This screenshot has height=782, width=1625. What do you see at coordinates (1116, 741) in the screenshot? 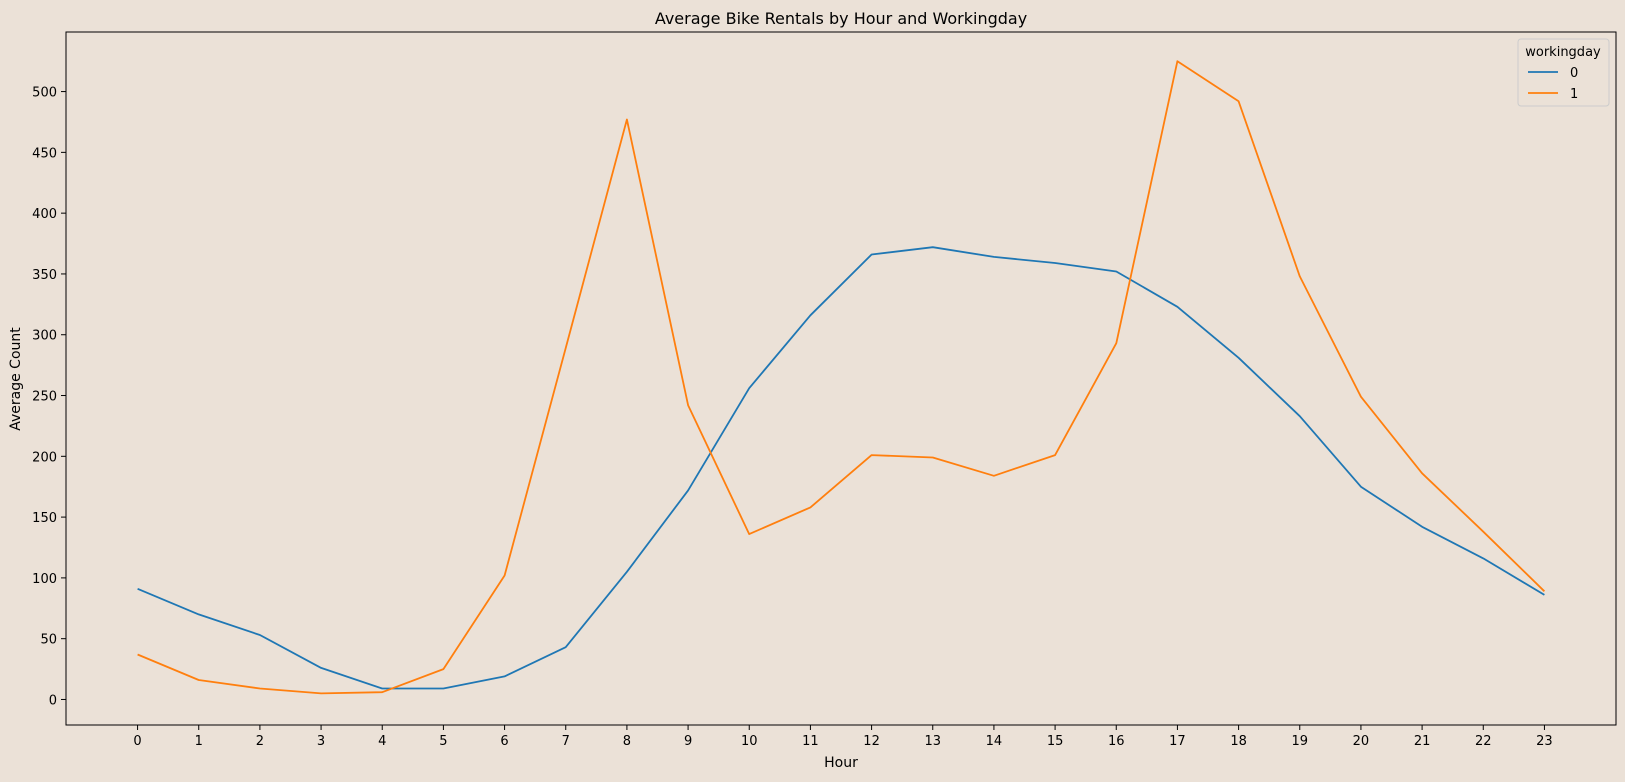
I see `x-tick-label: 16` at bounding box center [1116, 741].